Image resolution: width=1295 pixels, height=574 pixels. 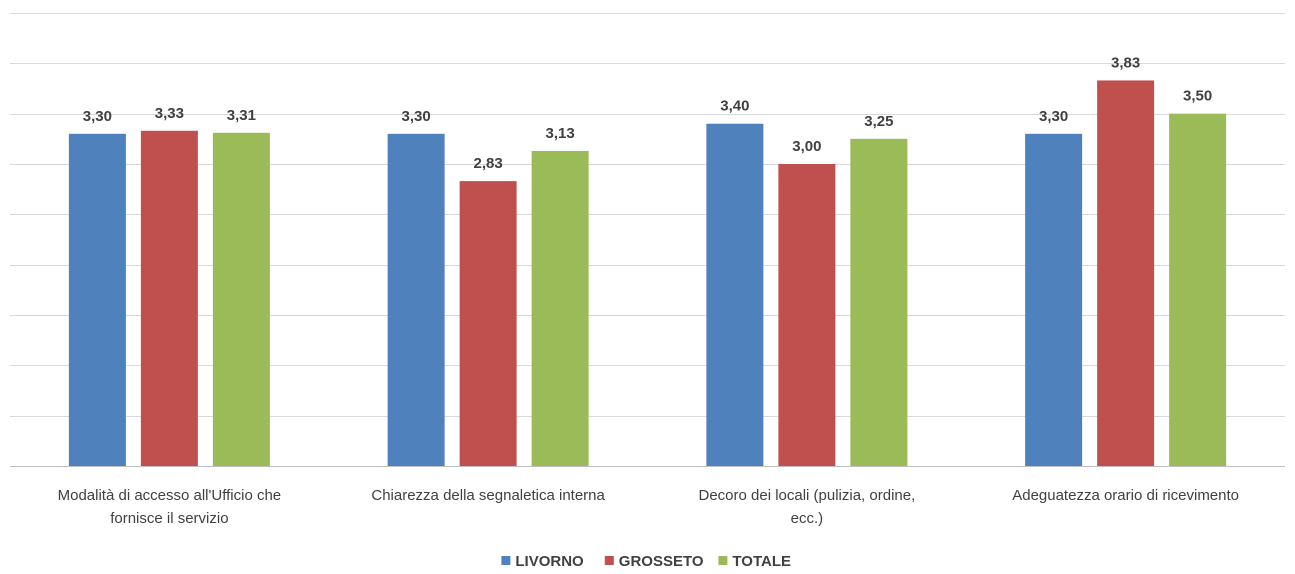 I want to click on x-tick-label: ecc.), so click(x=807, y=518).